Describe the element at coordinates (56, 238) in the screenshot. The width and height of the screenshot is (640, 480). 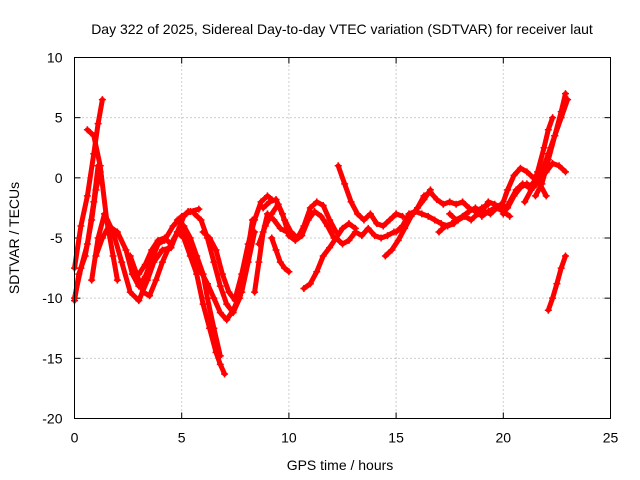
I see `y-tick-label: -5` at that location.